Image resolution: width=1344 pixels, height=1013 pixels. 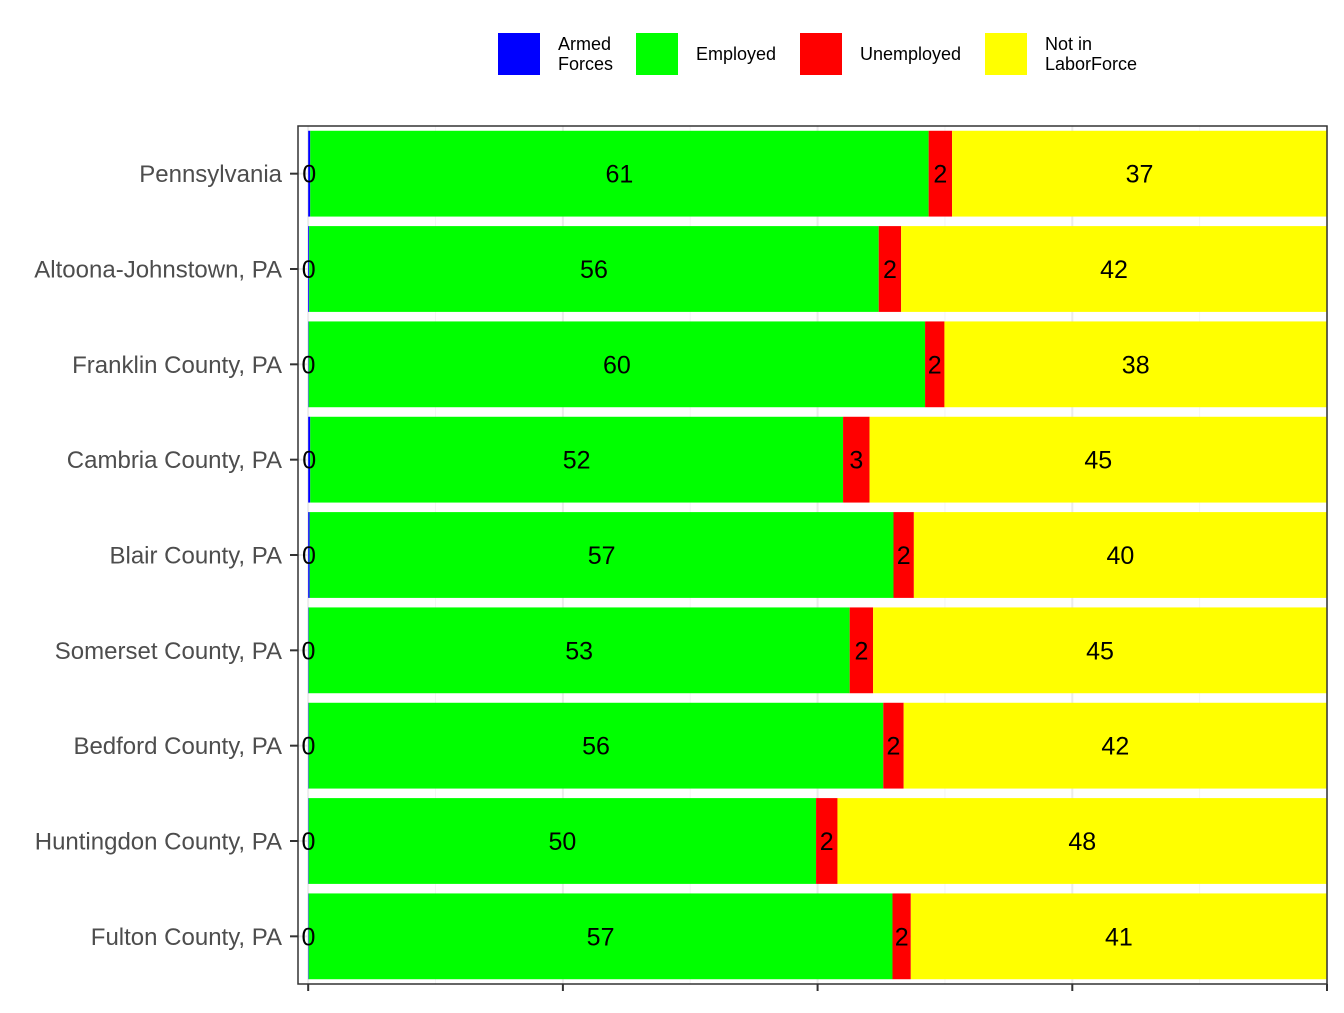 I want to click on data-label-armed-forces-blair-county-pa: 0, so click(x=309, y=556).